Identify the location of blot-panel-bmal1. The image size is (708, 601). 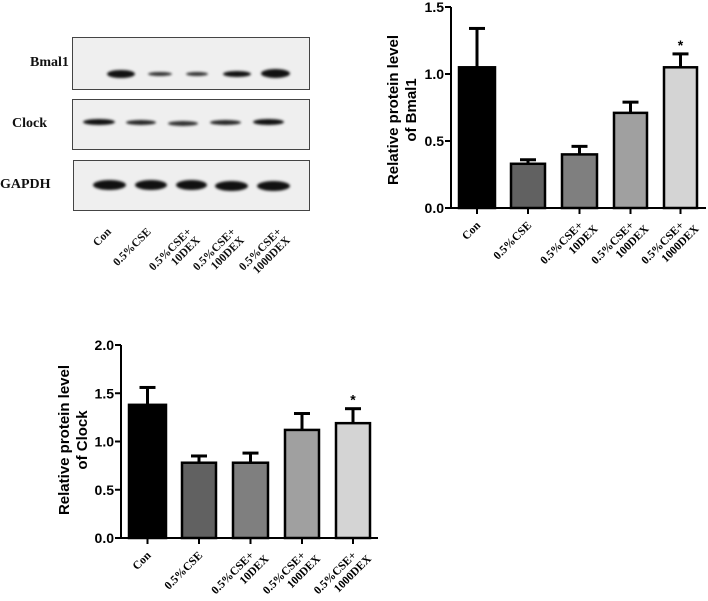
(191, 63).